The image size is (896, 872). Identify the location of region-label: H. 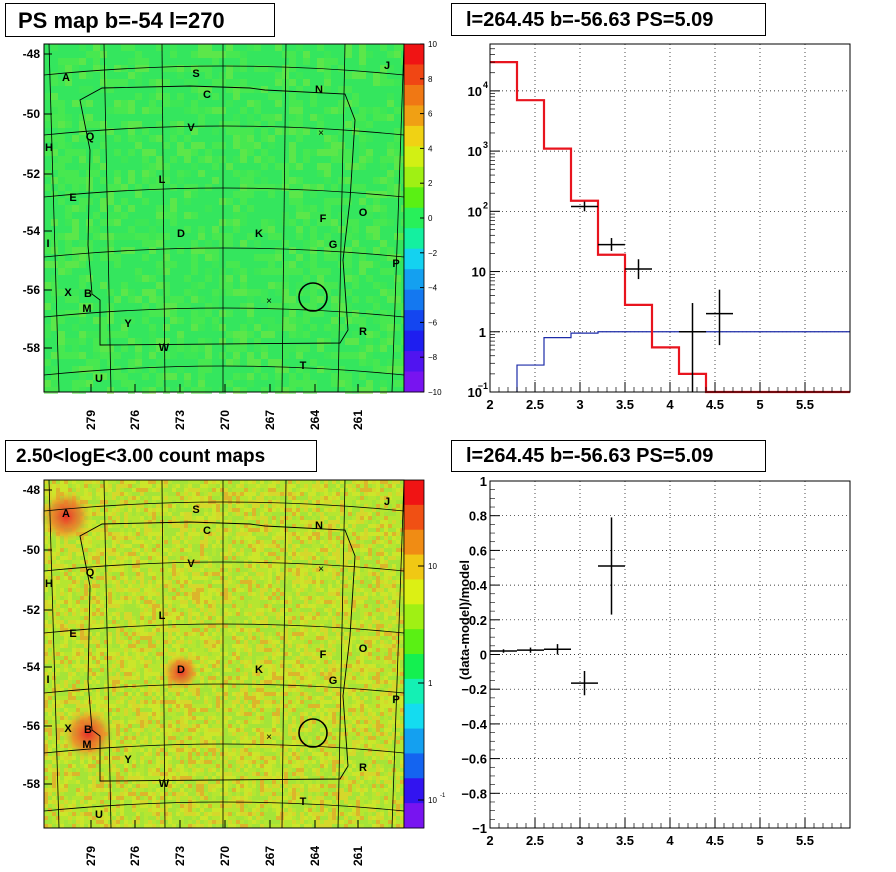
(49, 148).